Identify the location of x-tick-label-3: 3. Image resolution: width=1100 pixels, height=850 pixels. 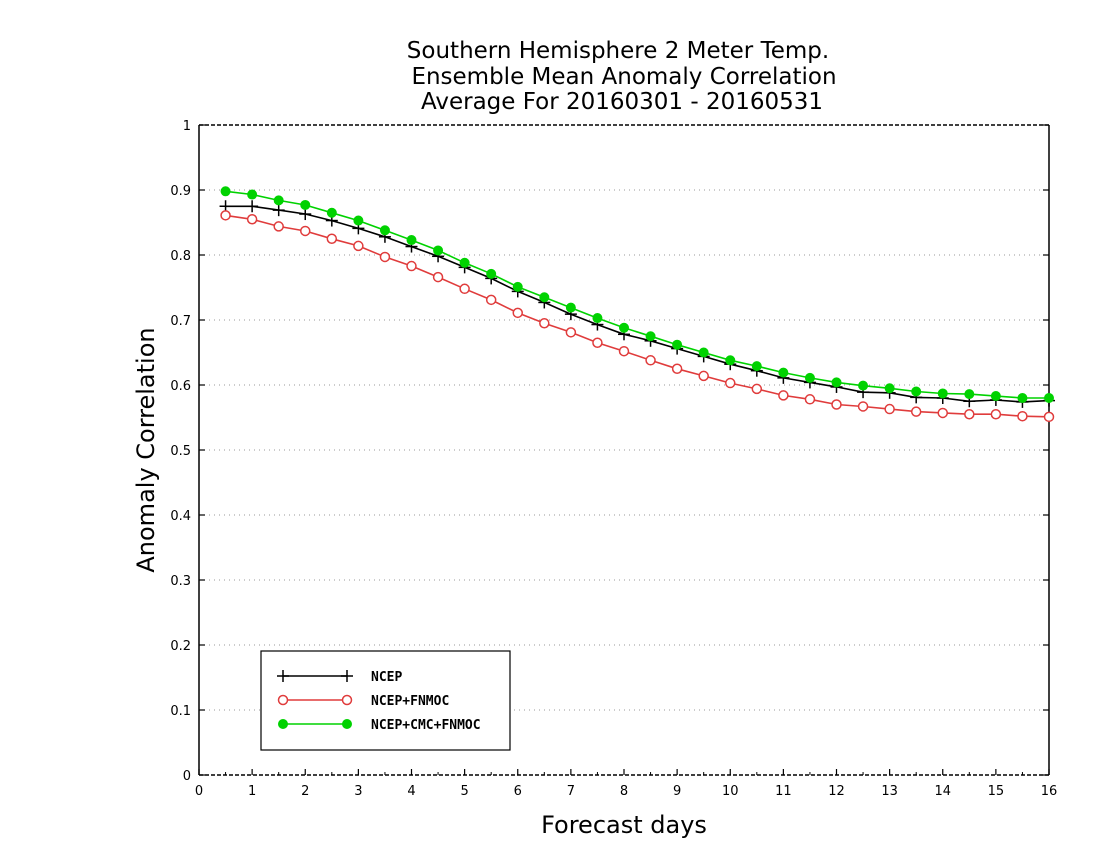
(358, 791).